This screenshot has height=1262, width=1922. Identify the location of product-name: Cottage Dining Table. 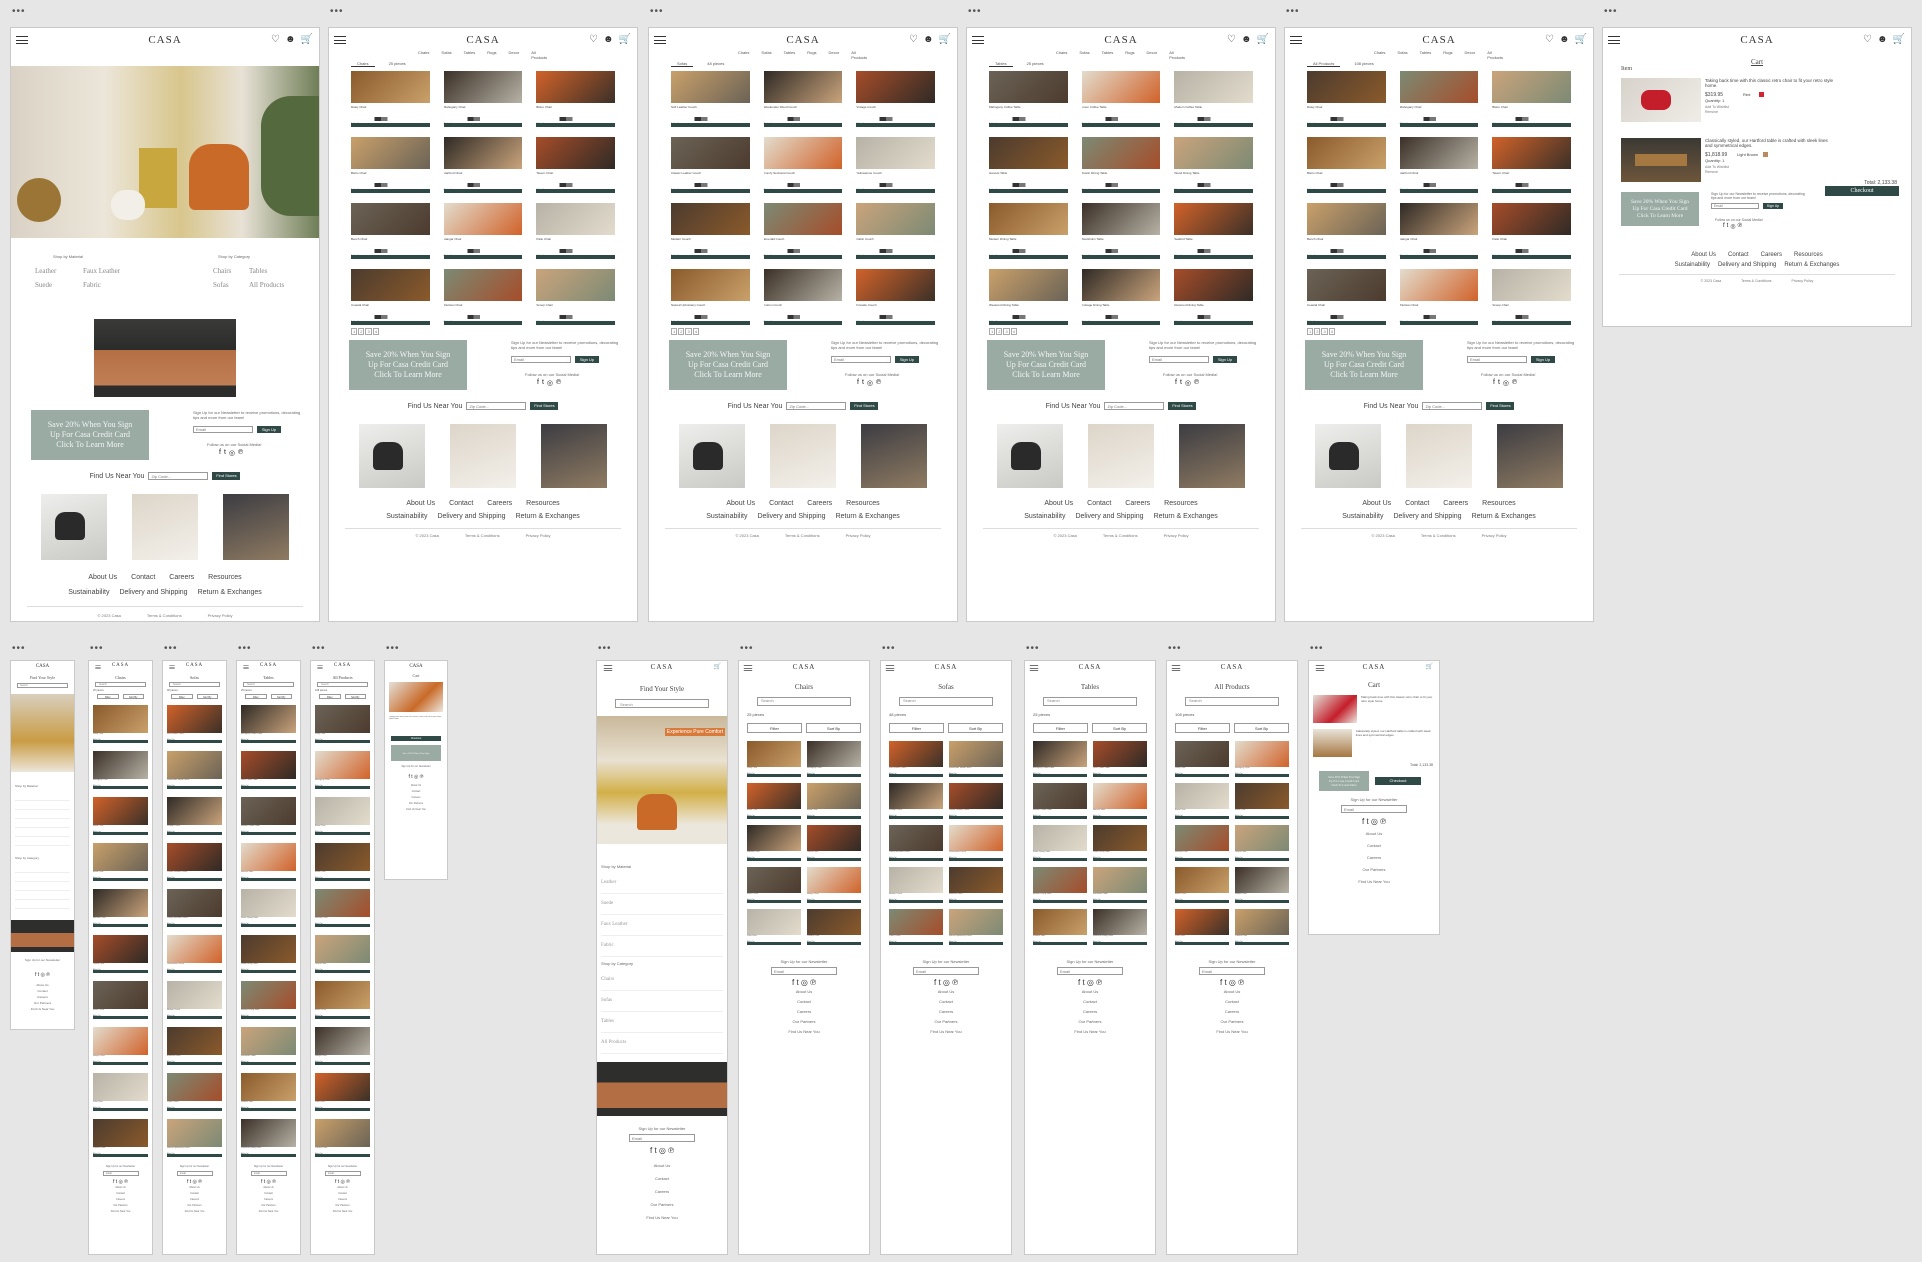
(1095, 305).